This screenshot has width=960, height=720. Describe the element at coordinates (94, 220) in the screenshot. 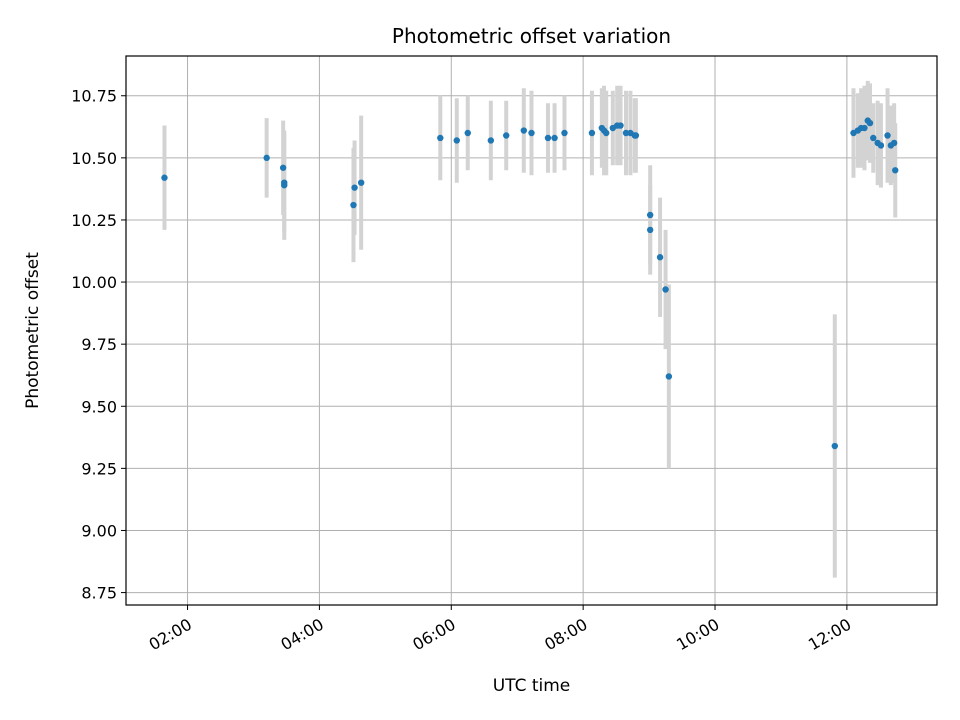

I see `y-tick-label: 10.25` at that location.